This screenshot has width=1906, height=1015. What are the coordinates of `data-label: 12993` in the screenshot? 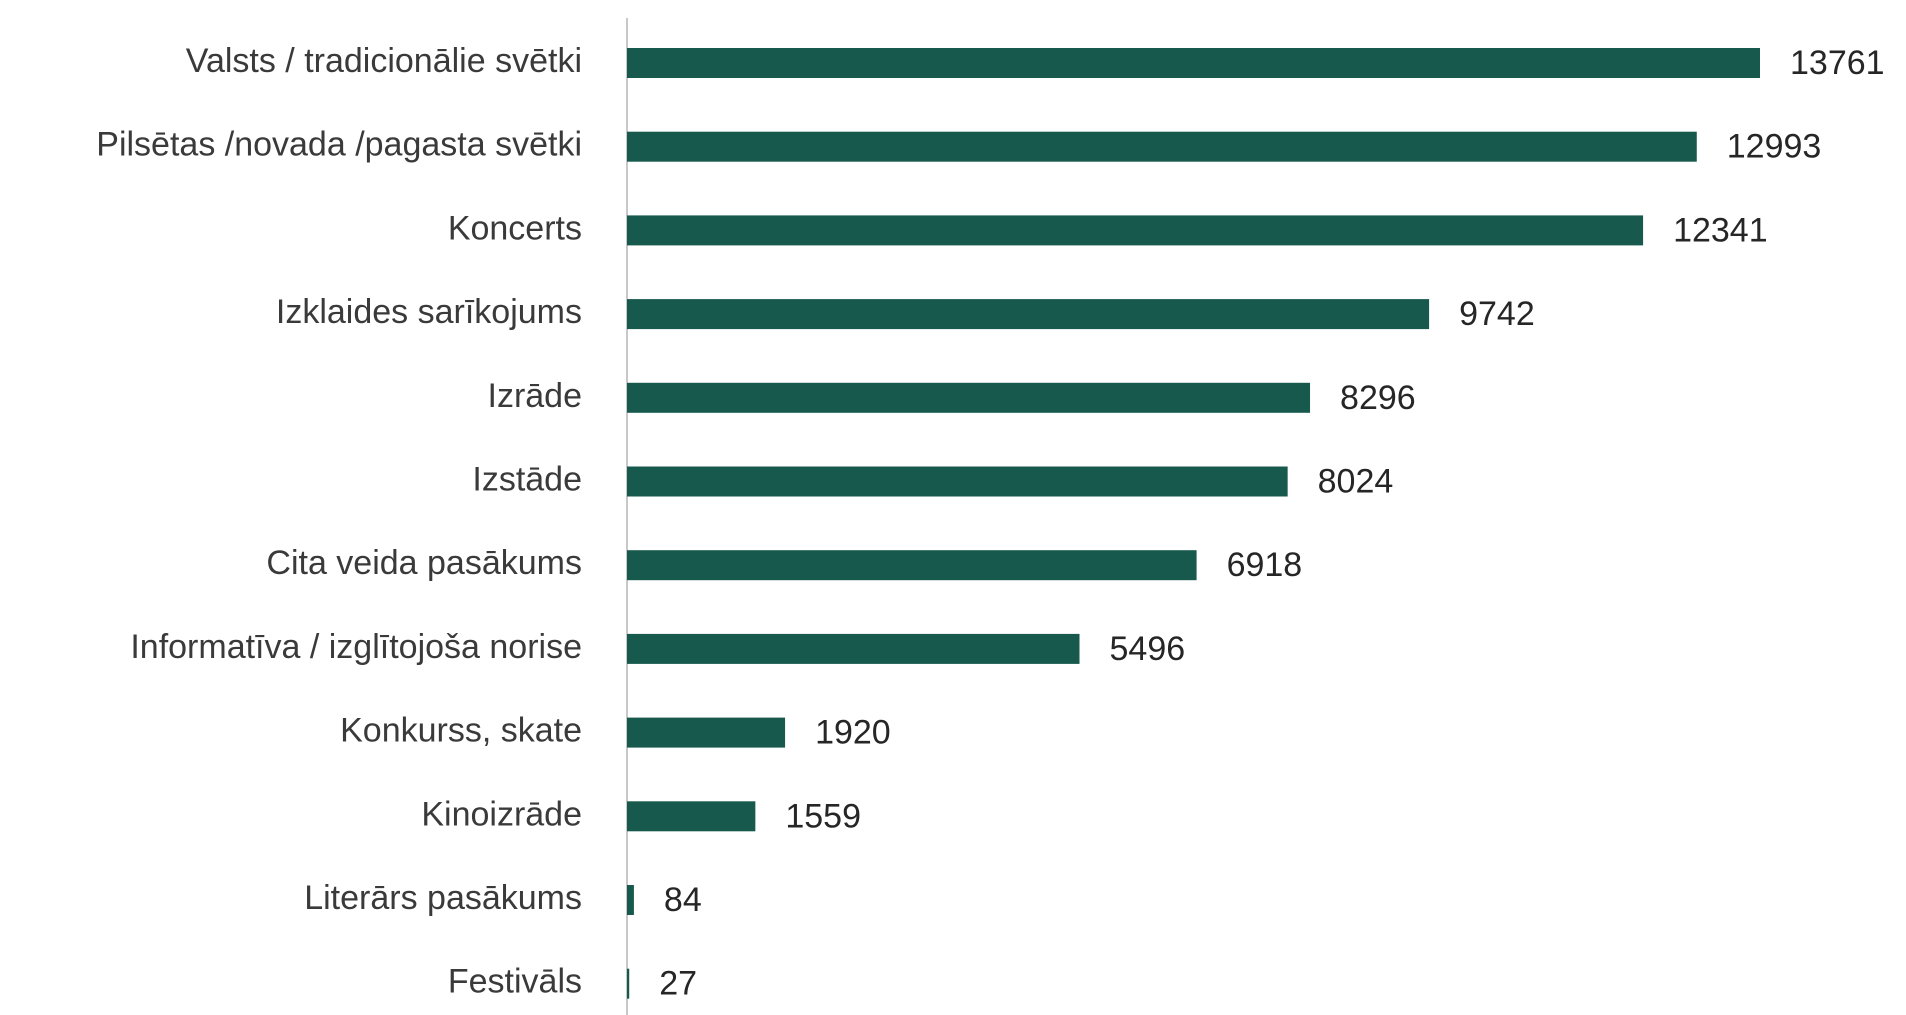 It's located at (1774, 147).